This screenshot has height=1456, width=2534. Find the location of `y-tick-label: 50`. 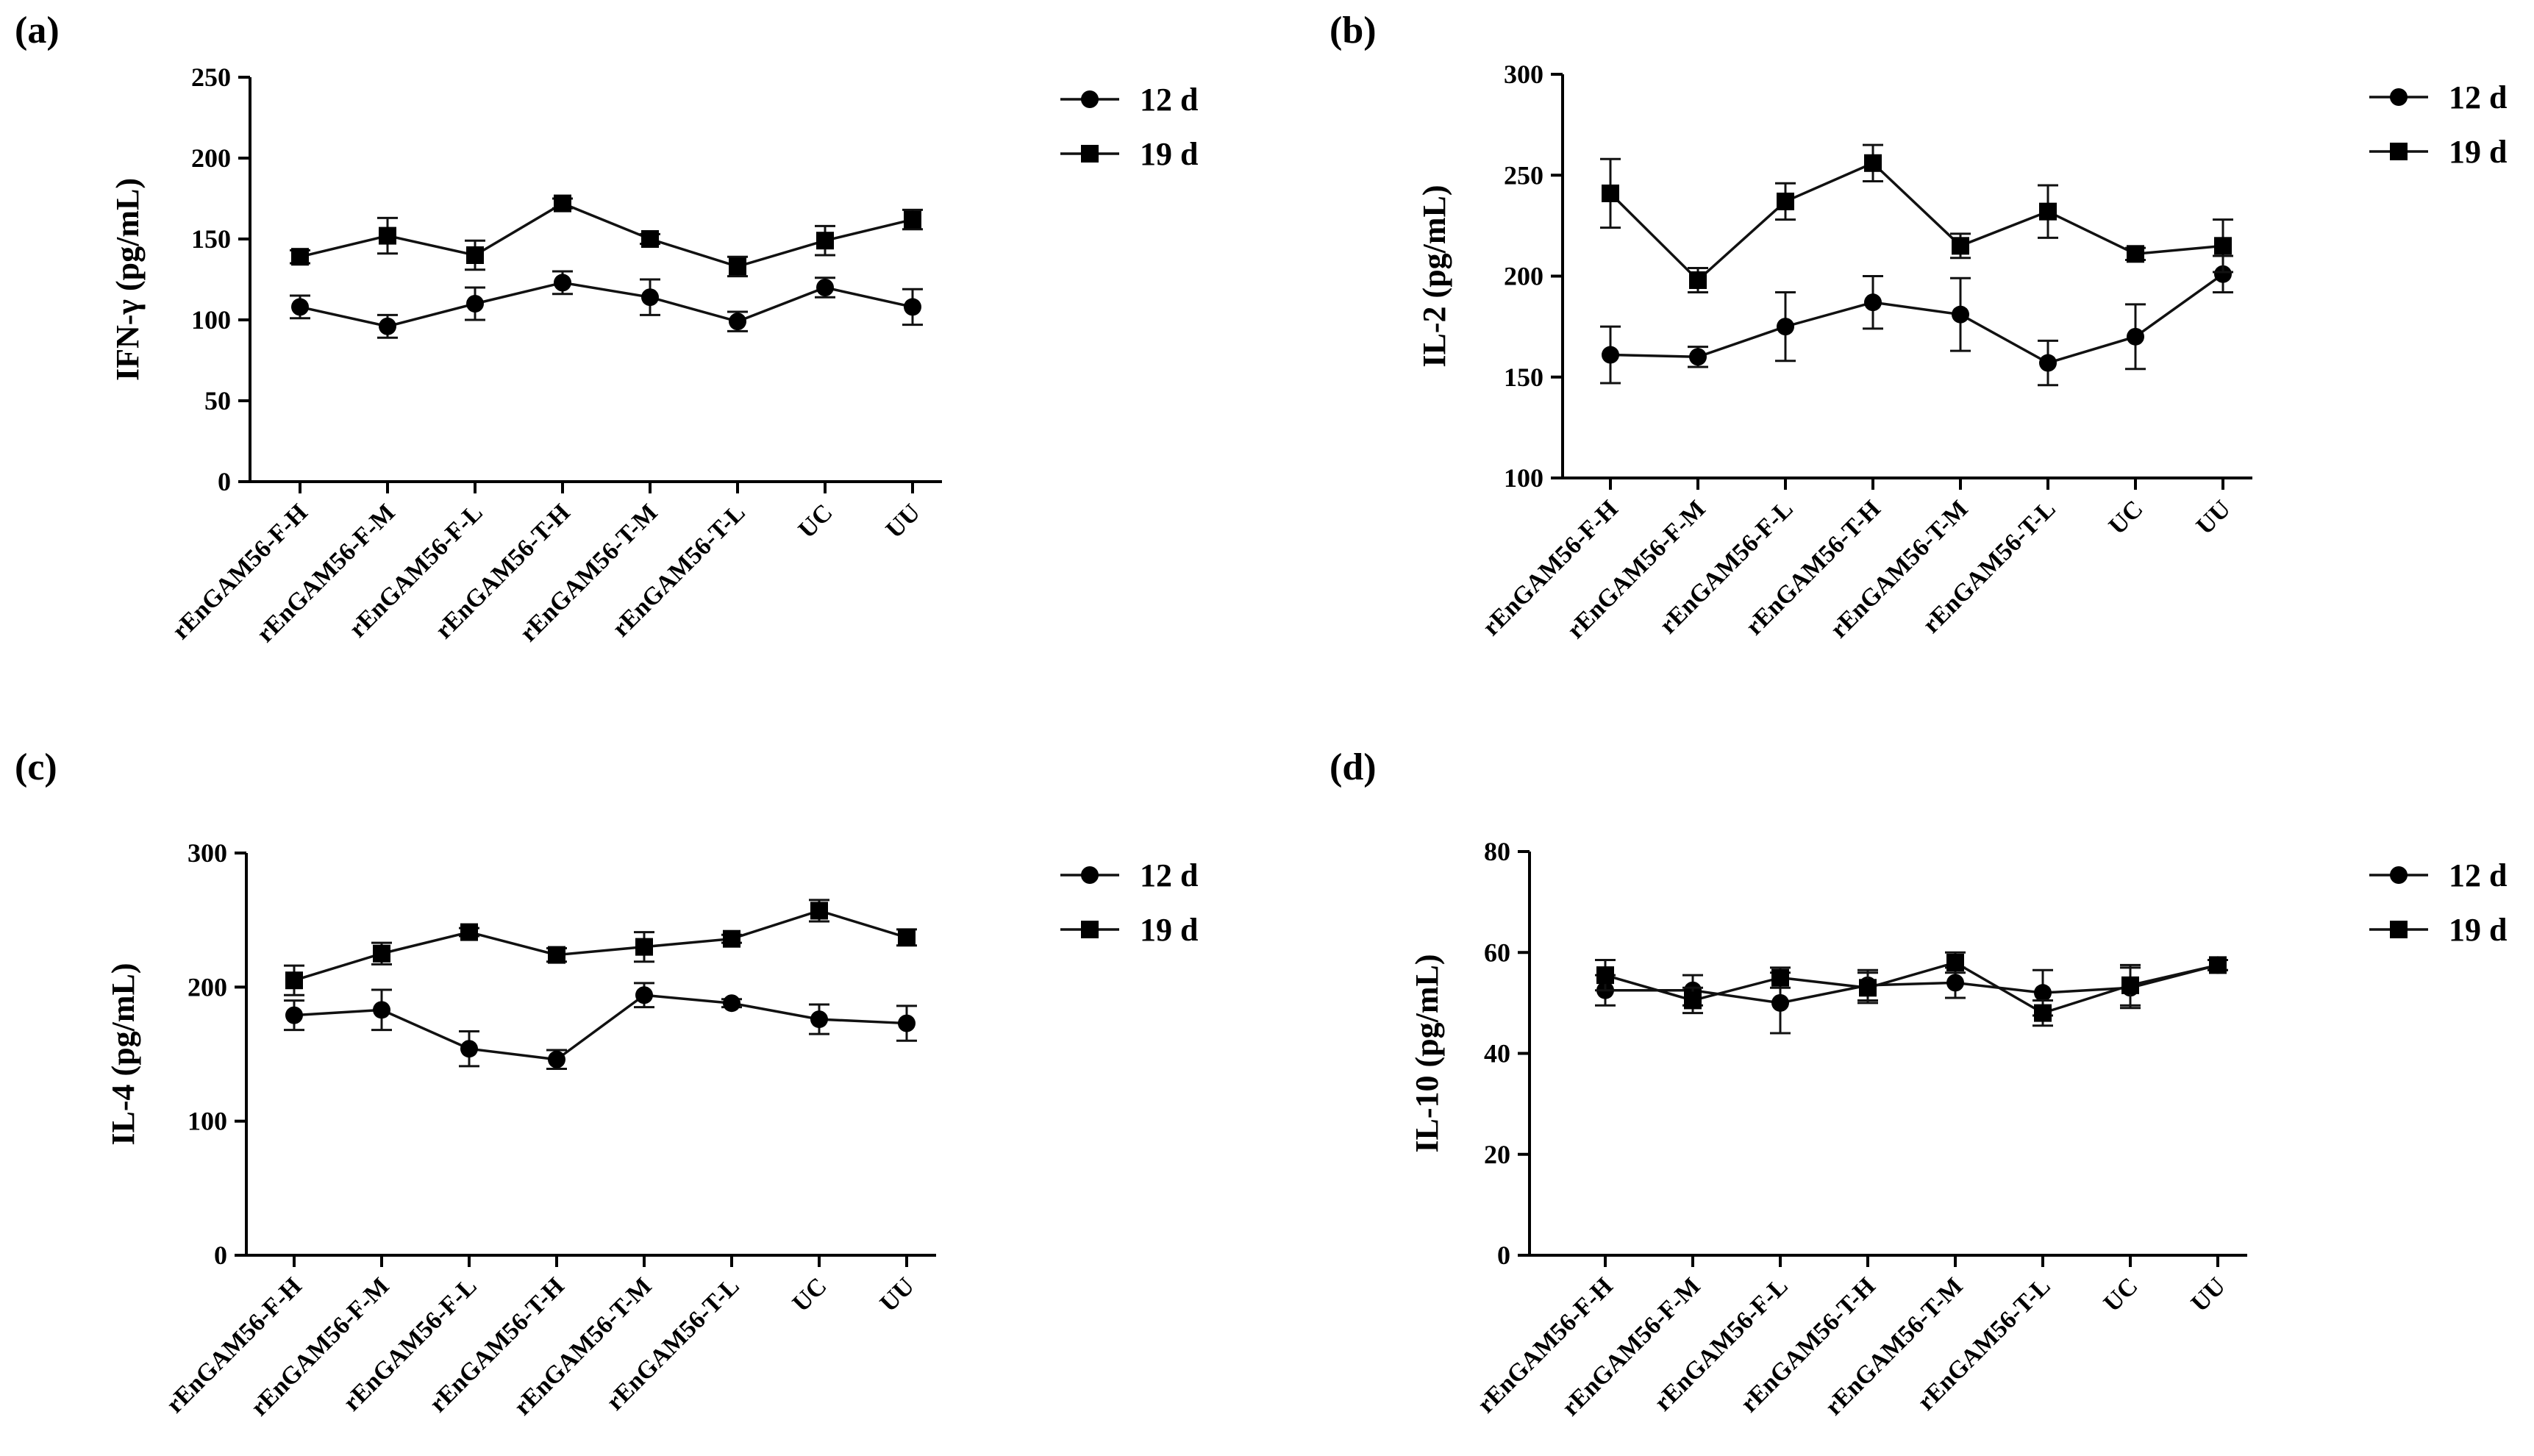

y-tick-label: 50 is located at coordinates (217, 401).